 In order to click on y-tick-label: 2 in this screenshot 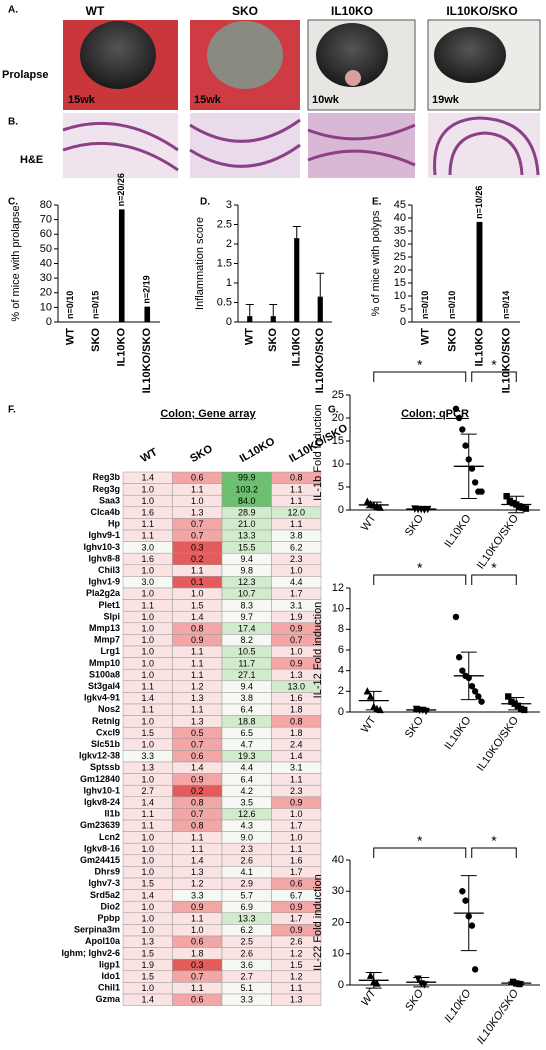, I will do `click(229, 244)`.